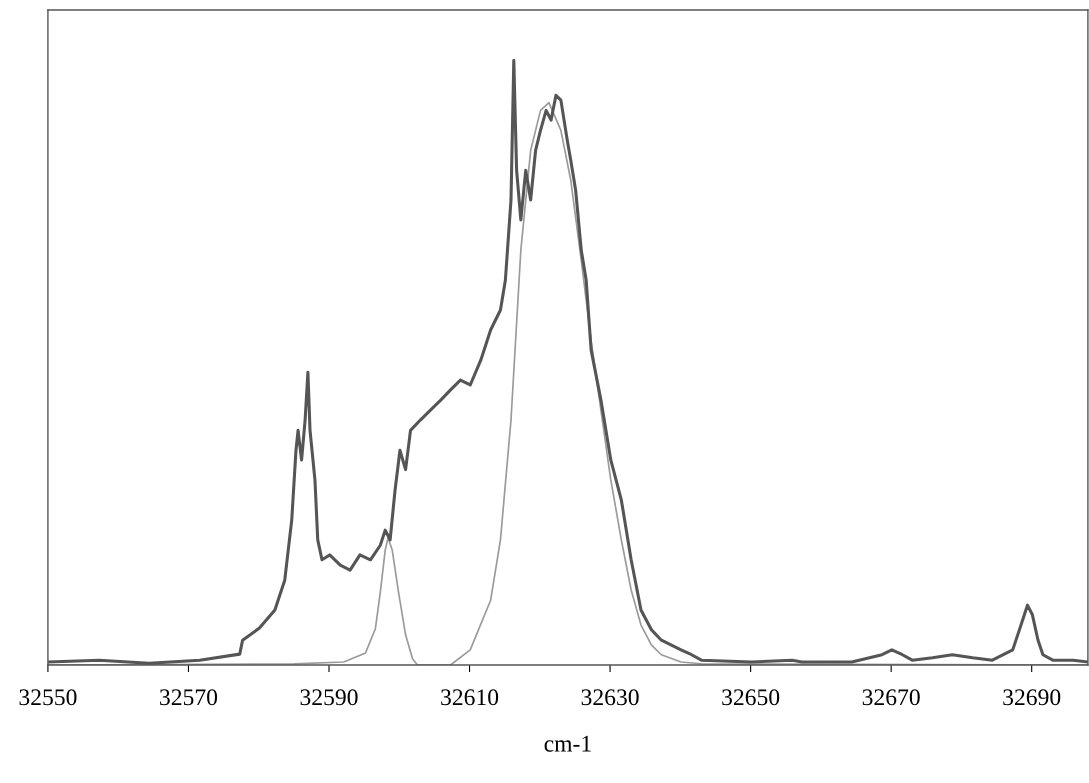 The width and height of the screenshot is (1089, 783). Describe the element at coordinates (610, 697) in the screenshot. I see `x-tick-label: 32630` at that location.